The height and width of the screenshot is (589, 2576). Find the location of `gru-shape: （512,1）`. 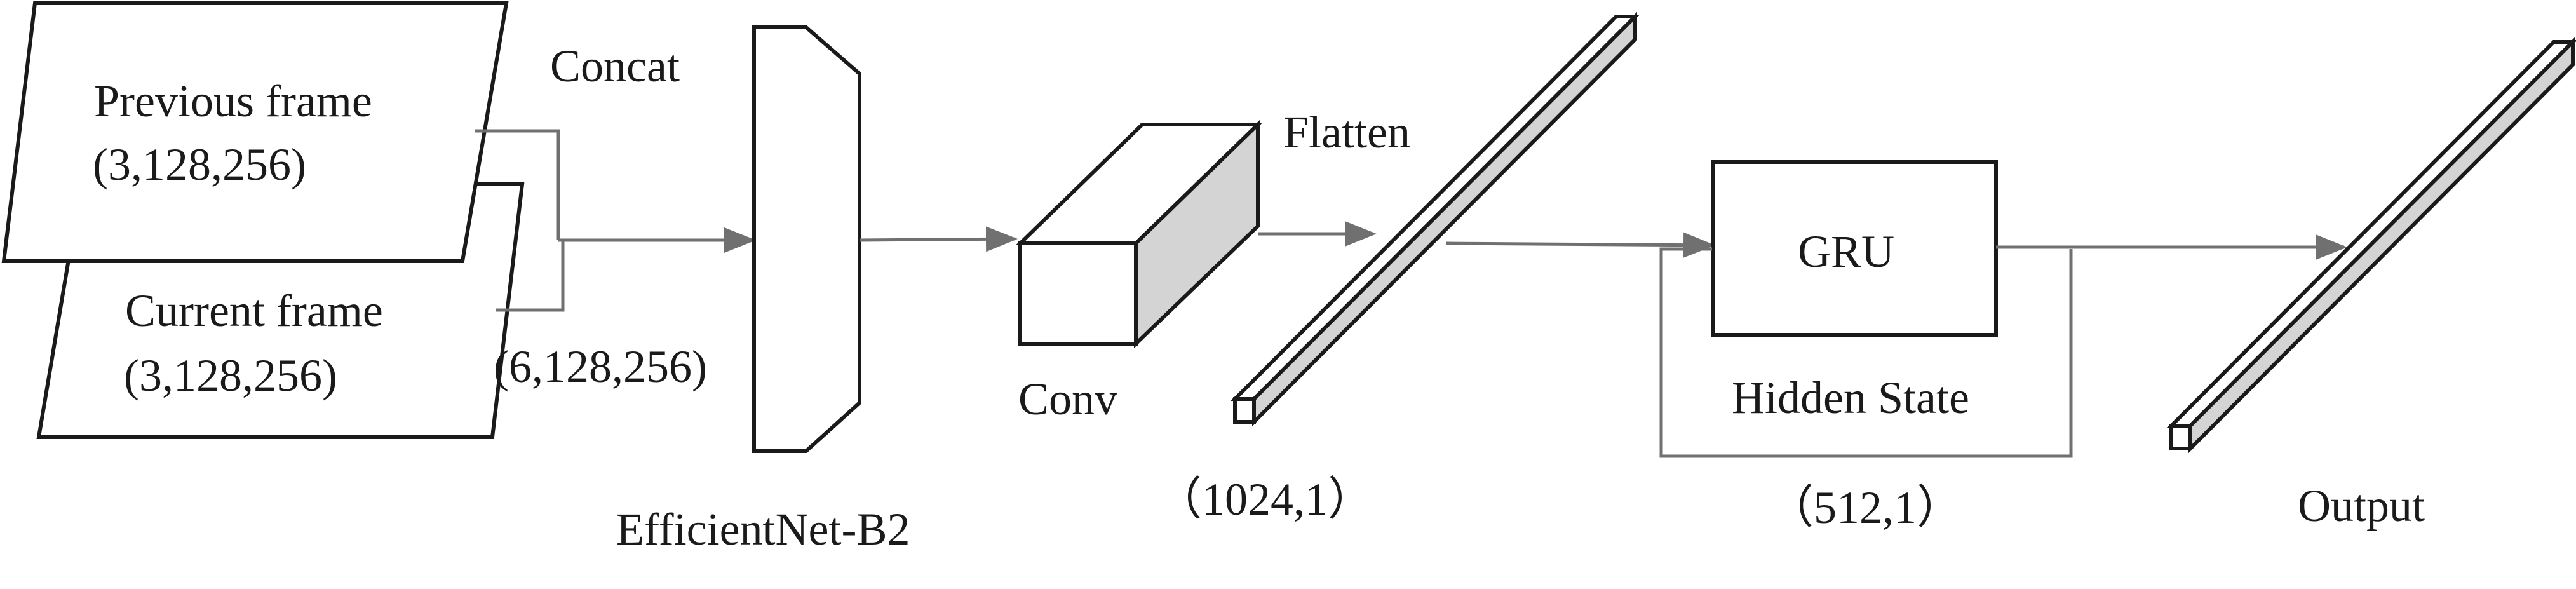

gru-shape: （512,1） is located at coordinates (1865, 508).